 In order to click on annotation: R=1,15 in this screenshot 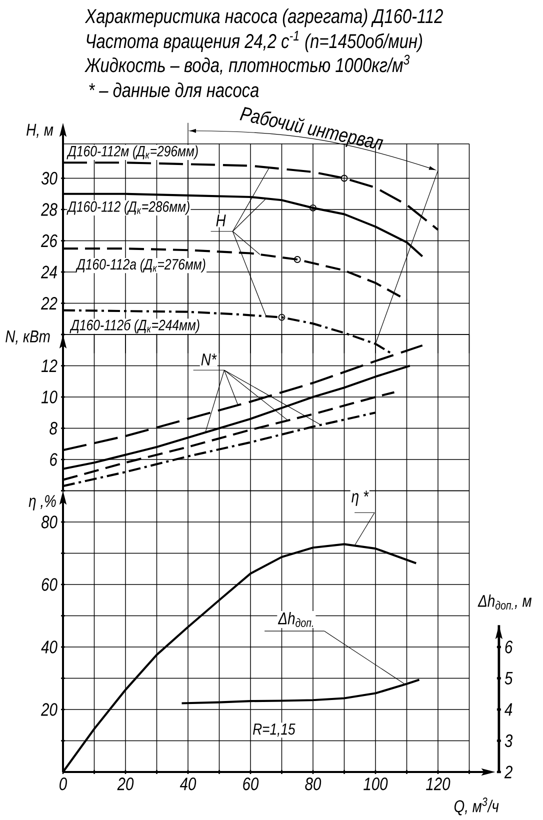, I will do `click(274, 730)`.